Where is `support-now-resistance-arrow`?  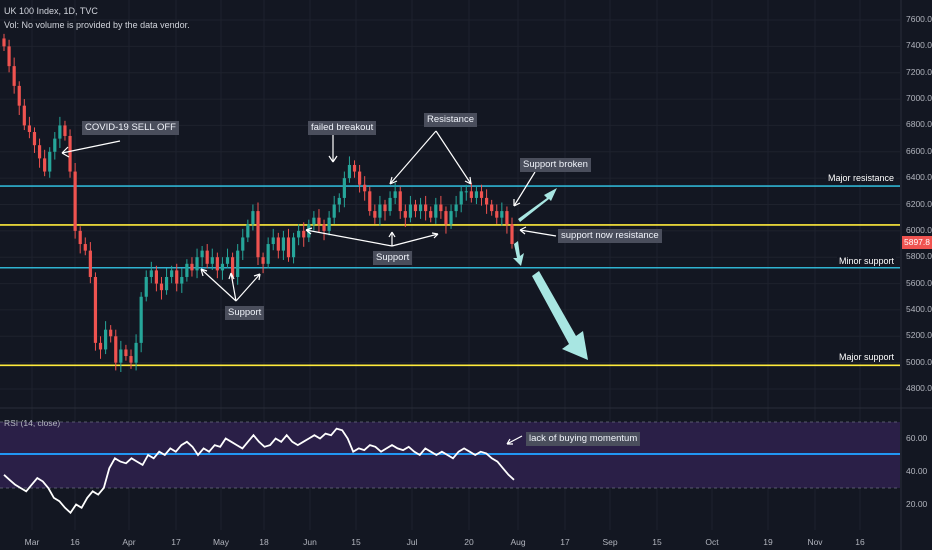 support-now-resistance-arrow is located at coordinates (538, 231).